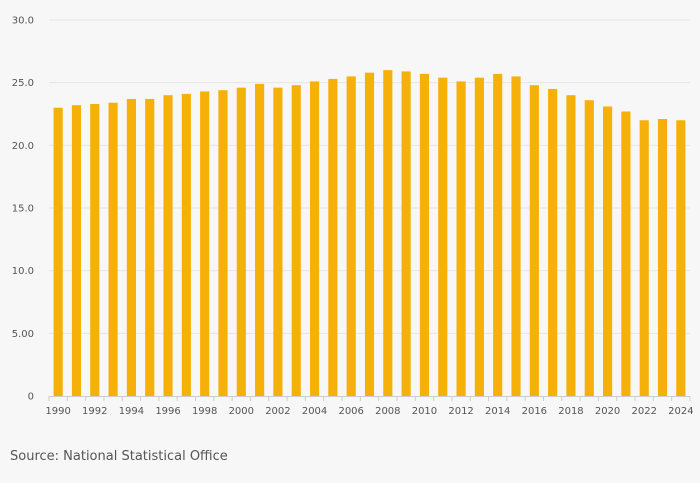  I want to click on x-tick-label: 2020, so click(607, 411).